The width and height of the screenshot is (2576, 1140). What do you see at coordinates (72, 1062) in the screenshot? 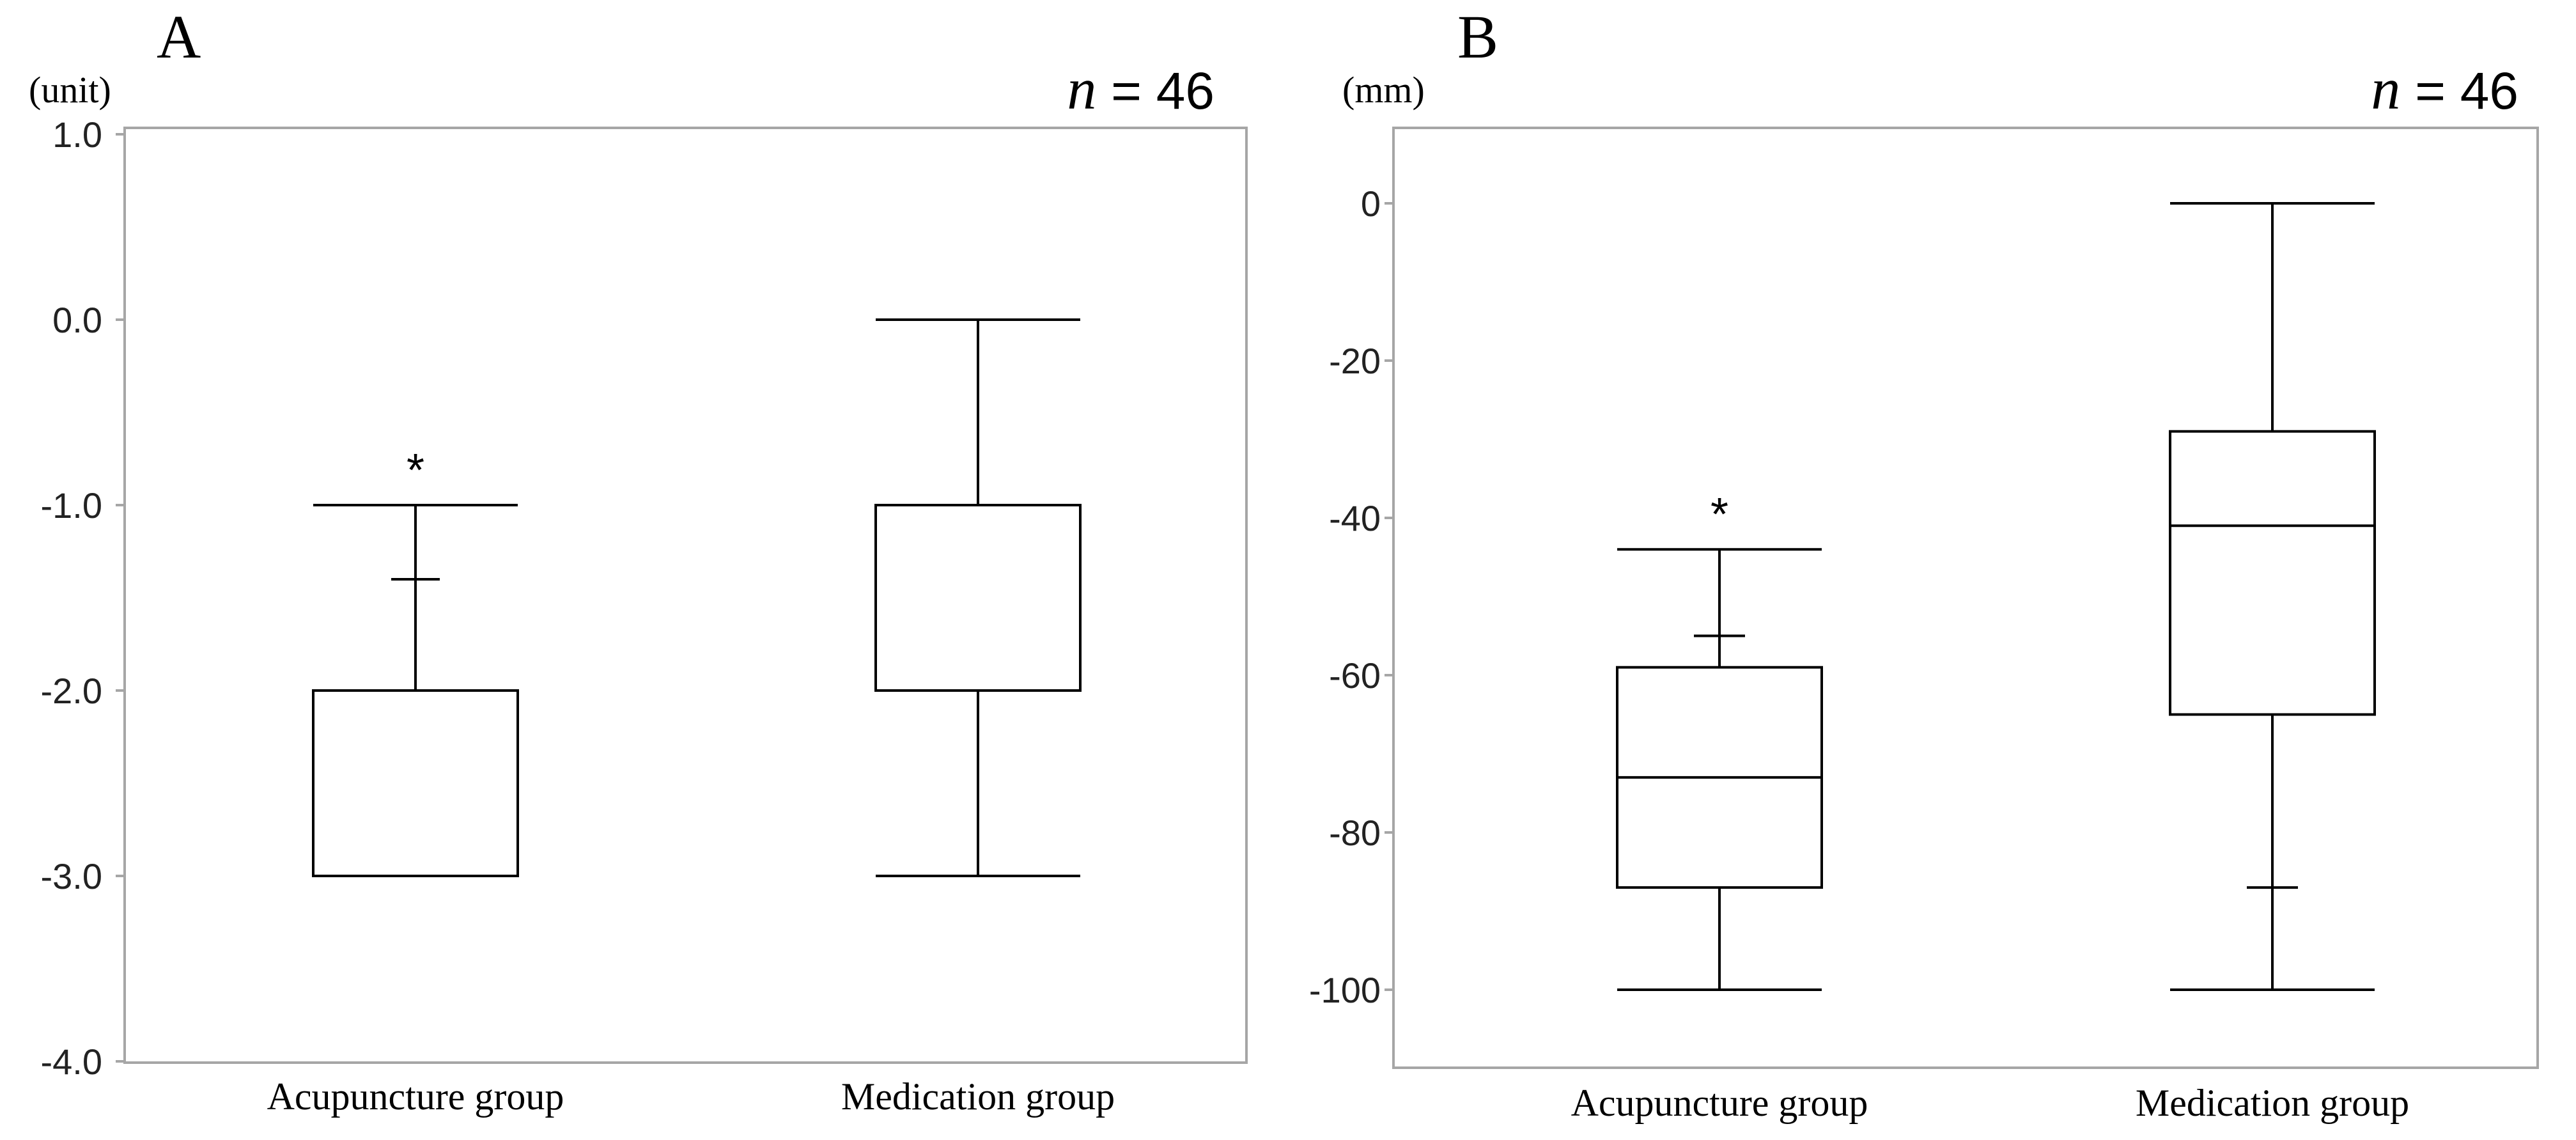
I see `y-tick-label: -4.0` at bounding box center [72, 1062].